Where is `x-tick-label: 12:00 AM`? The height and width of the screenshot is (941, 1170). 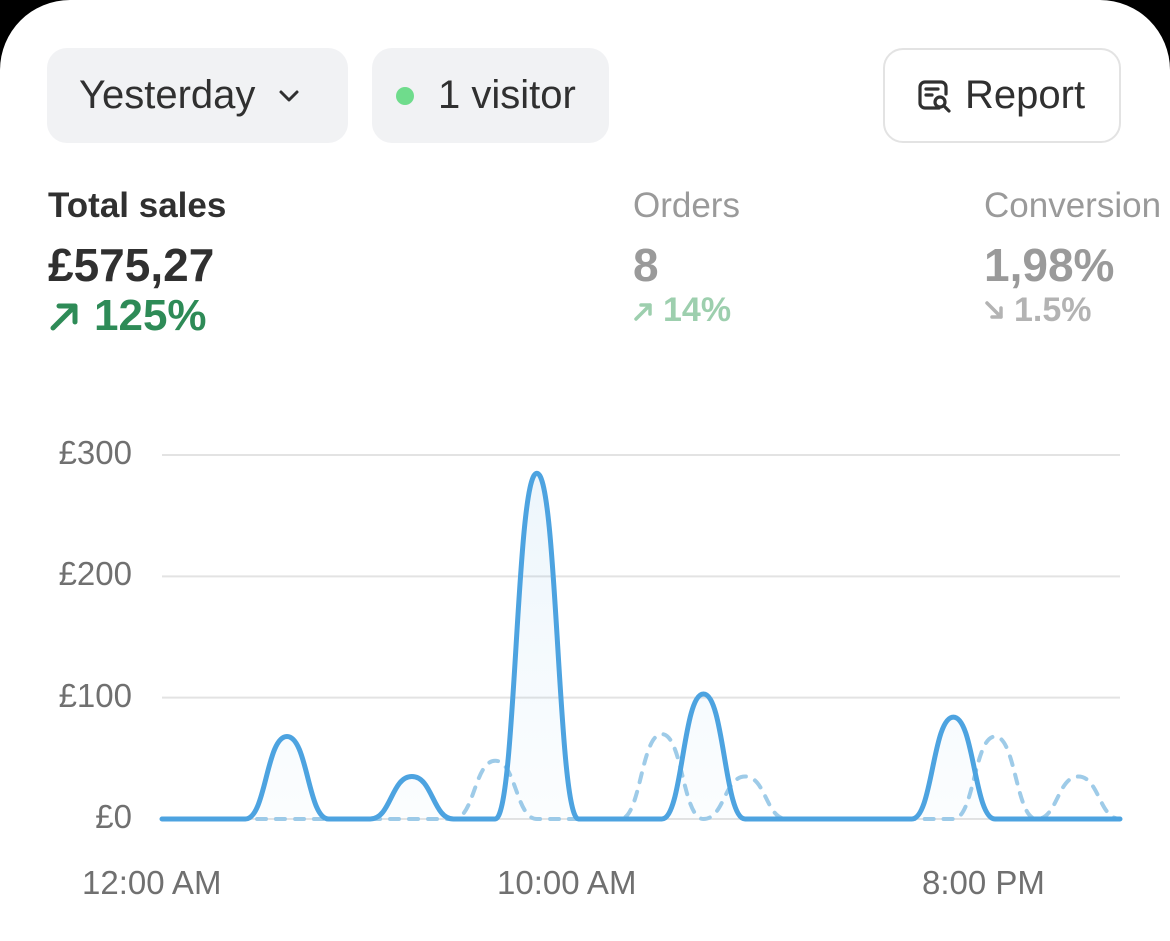
x-tick-label: 12:00 AM is located at coordinates (152, 882).